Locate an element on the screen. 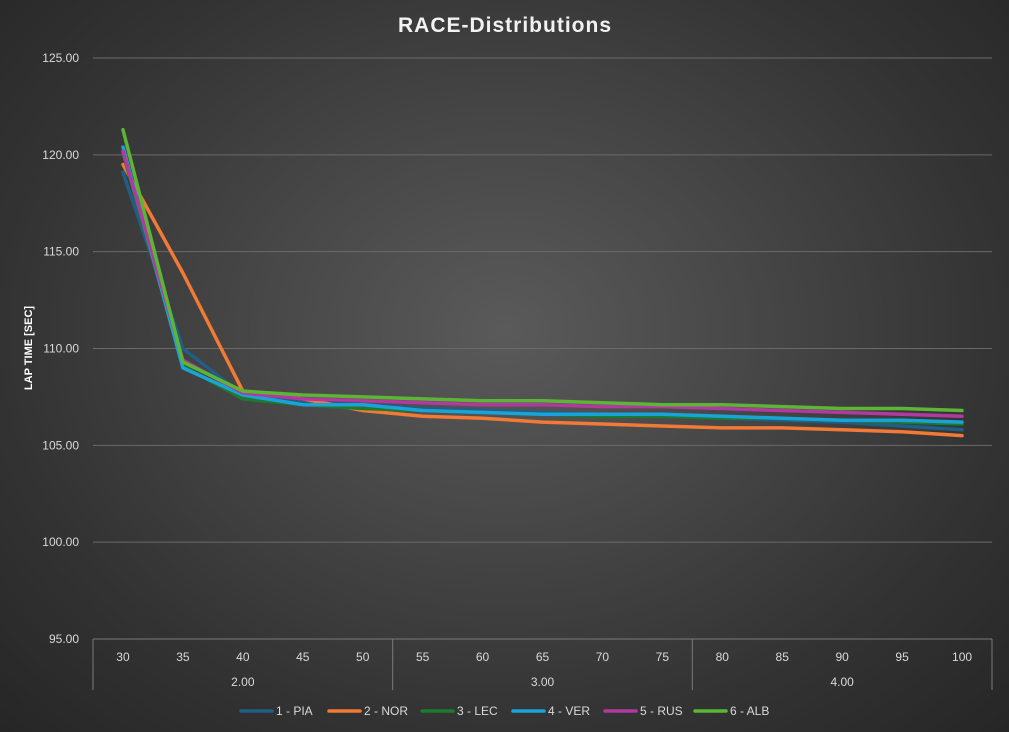  legend-label: 2 - NOR is located at coordinates (386, 711).